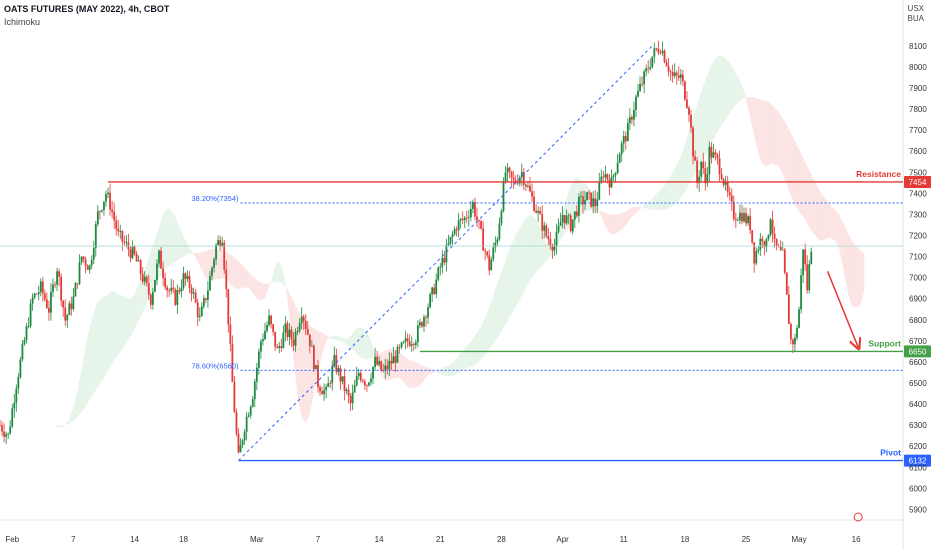  What do you see at coordinates (22, 22) in the screenshot?
I see `indicator-label: Ichimoku` at bounding box center [22, 22].